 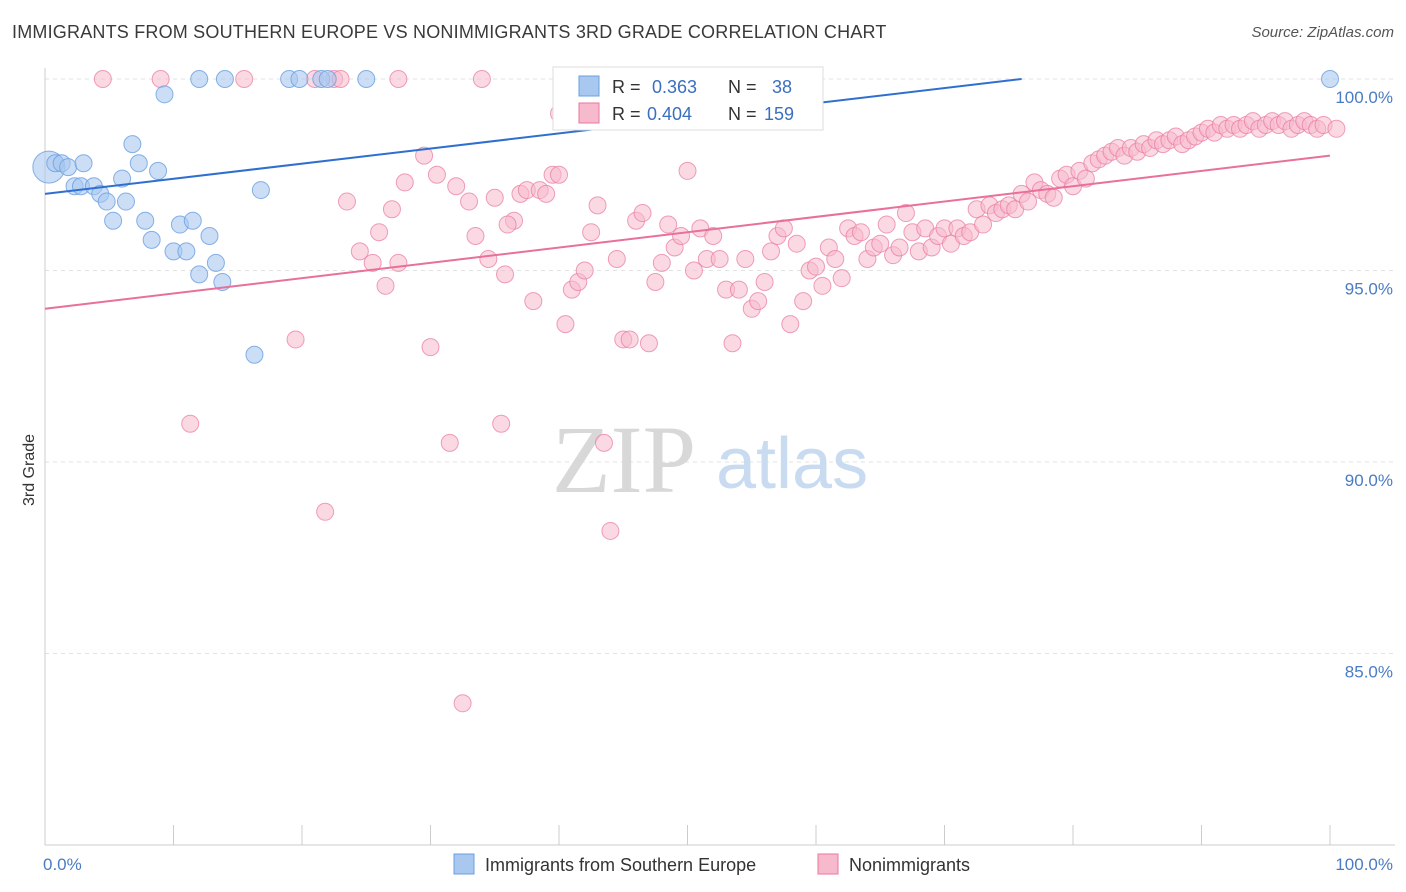 I want to click on stats-legend-r-value-1: 0.363, so click(x=674, y=87).